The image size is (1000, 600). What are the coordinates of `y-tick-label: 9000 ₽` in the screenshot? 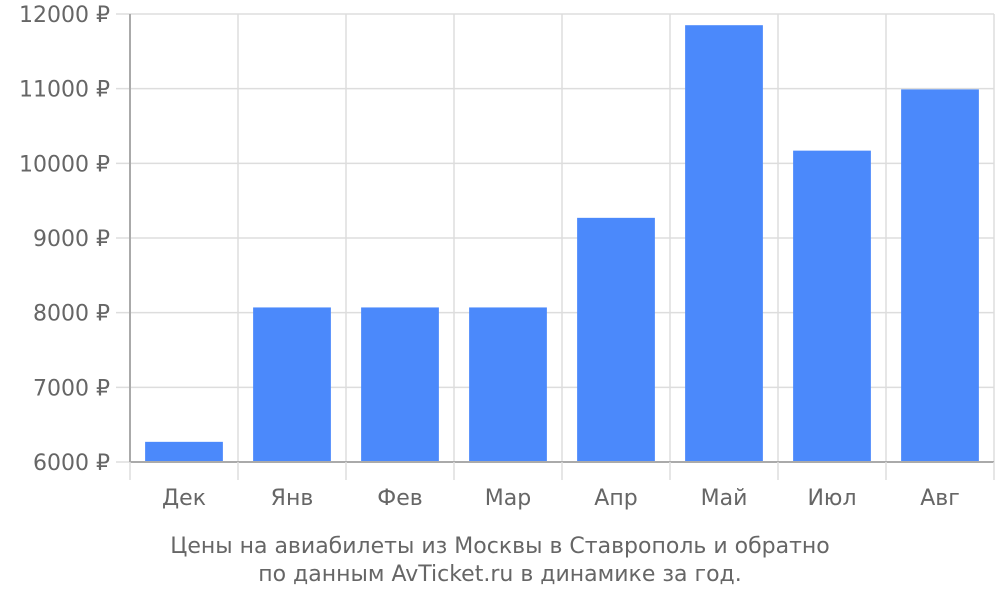 It's located at (71, 239).